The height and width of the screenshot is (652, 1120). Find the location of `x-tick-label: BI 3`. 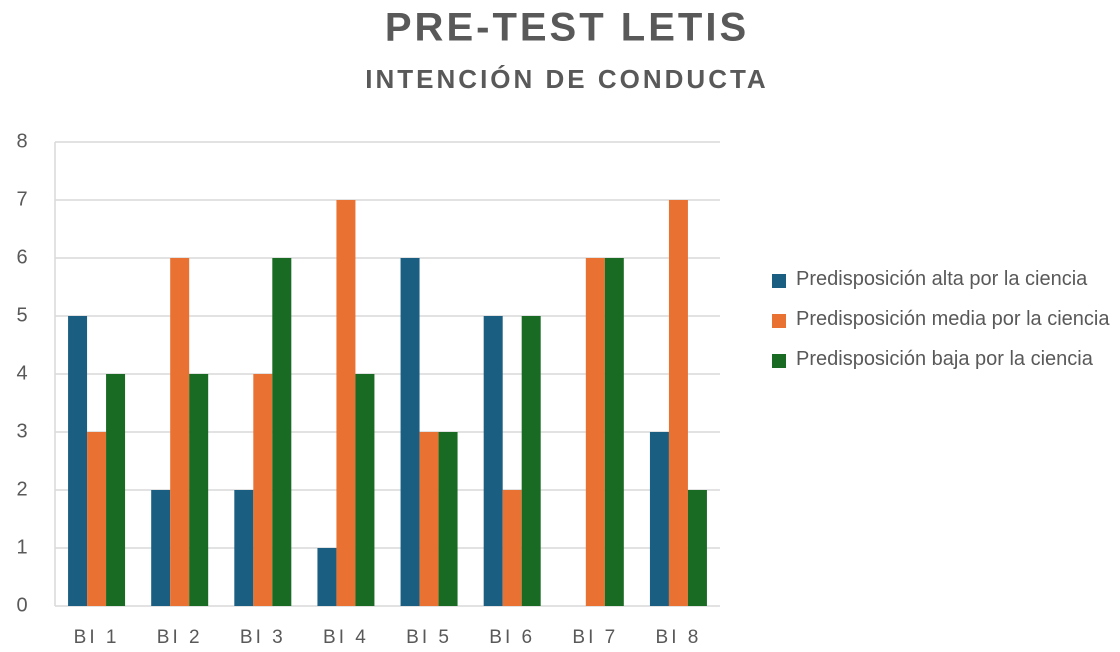

x-tick-label: BI 3 is located at coordinates (263, 637).